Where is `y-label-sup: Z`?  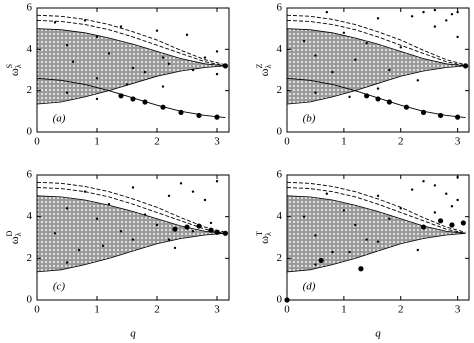 y-label-sup: Z is located at coordinates (259, 66).